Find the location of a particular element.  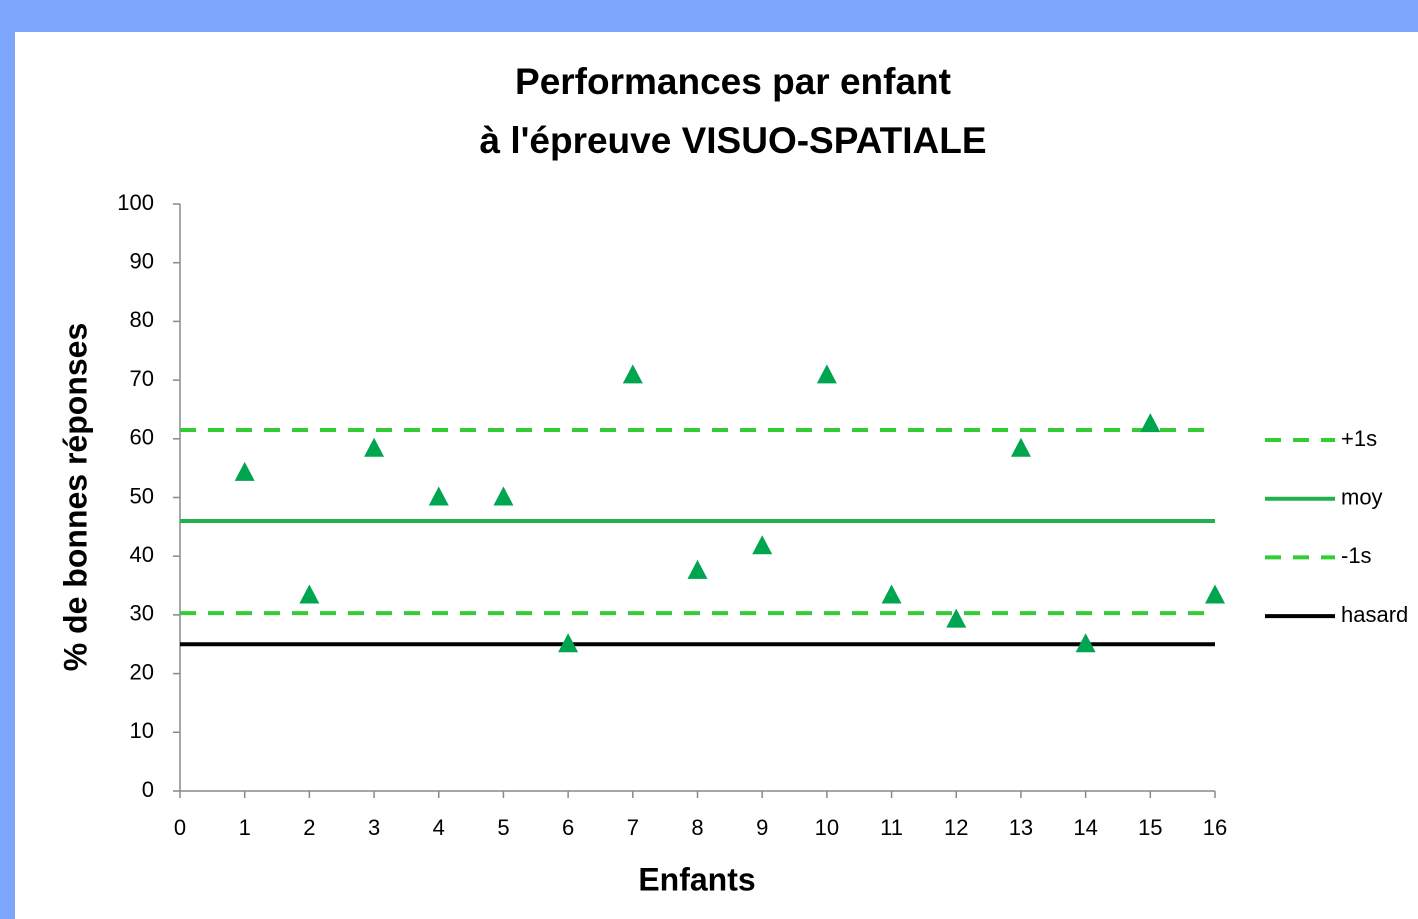

x-tick-label: 12 is located at coordinates (956, 827).